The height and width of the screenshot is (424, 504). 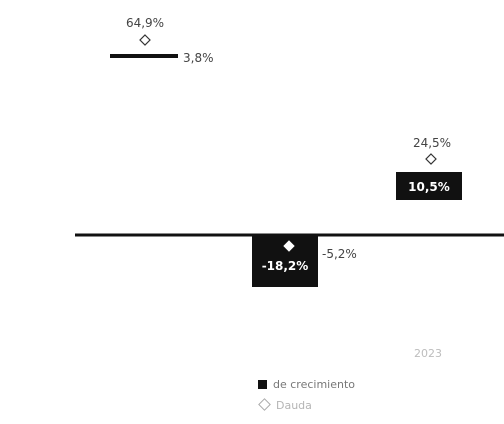 I want to click on bar-label-cat3-series2: 10,5%, so click(x=429, y=187).